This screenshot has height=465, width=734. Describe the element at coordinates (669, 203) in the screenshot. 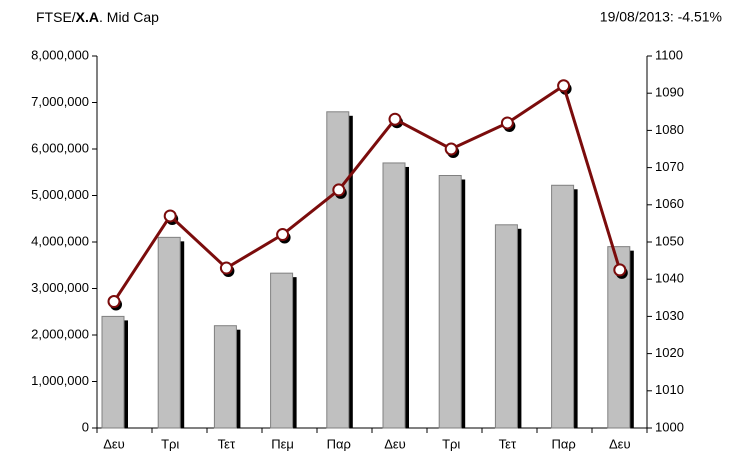

I see `y2-tick-label: 1060` at that location.